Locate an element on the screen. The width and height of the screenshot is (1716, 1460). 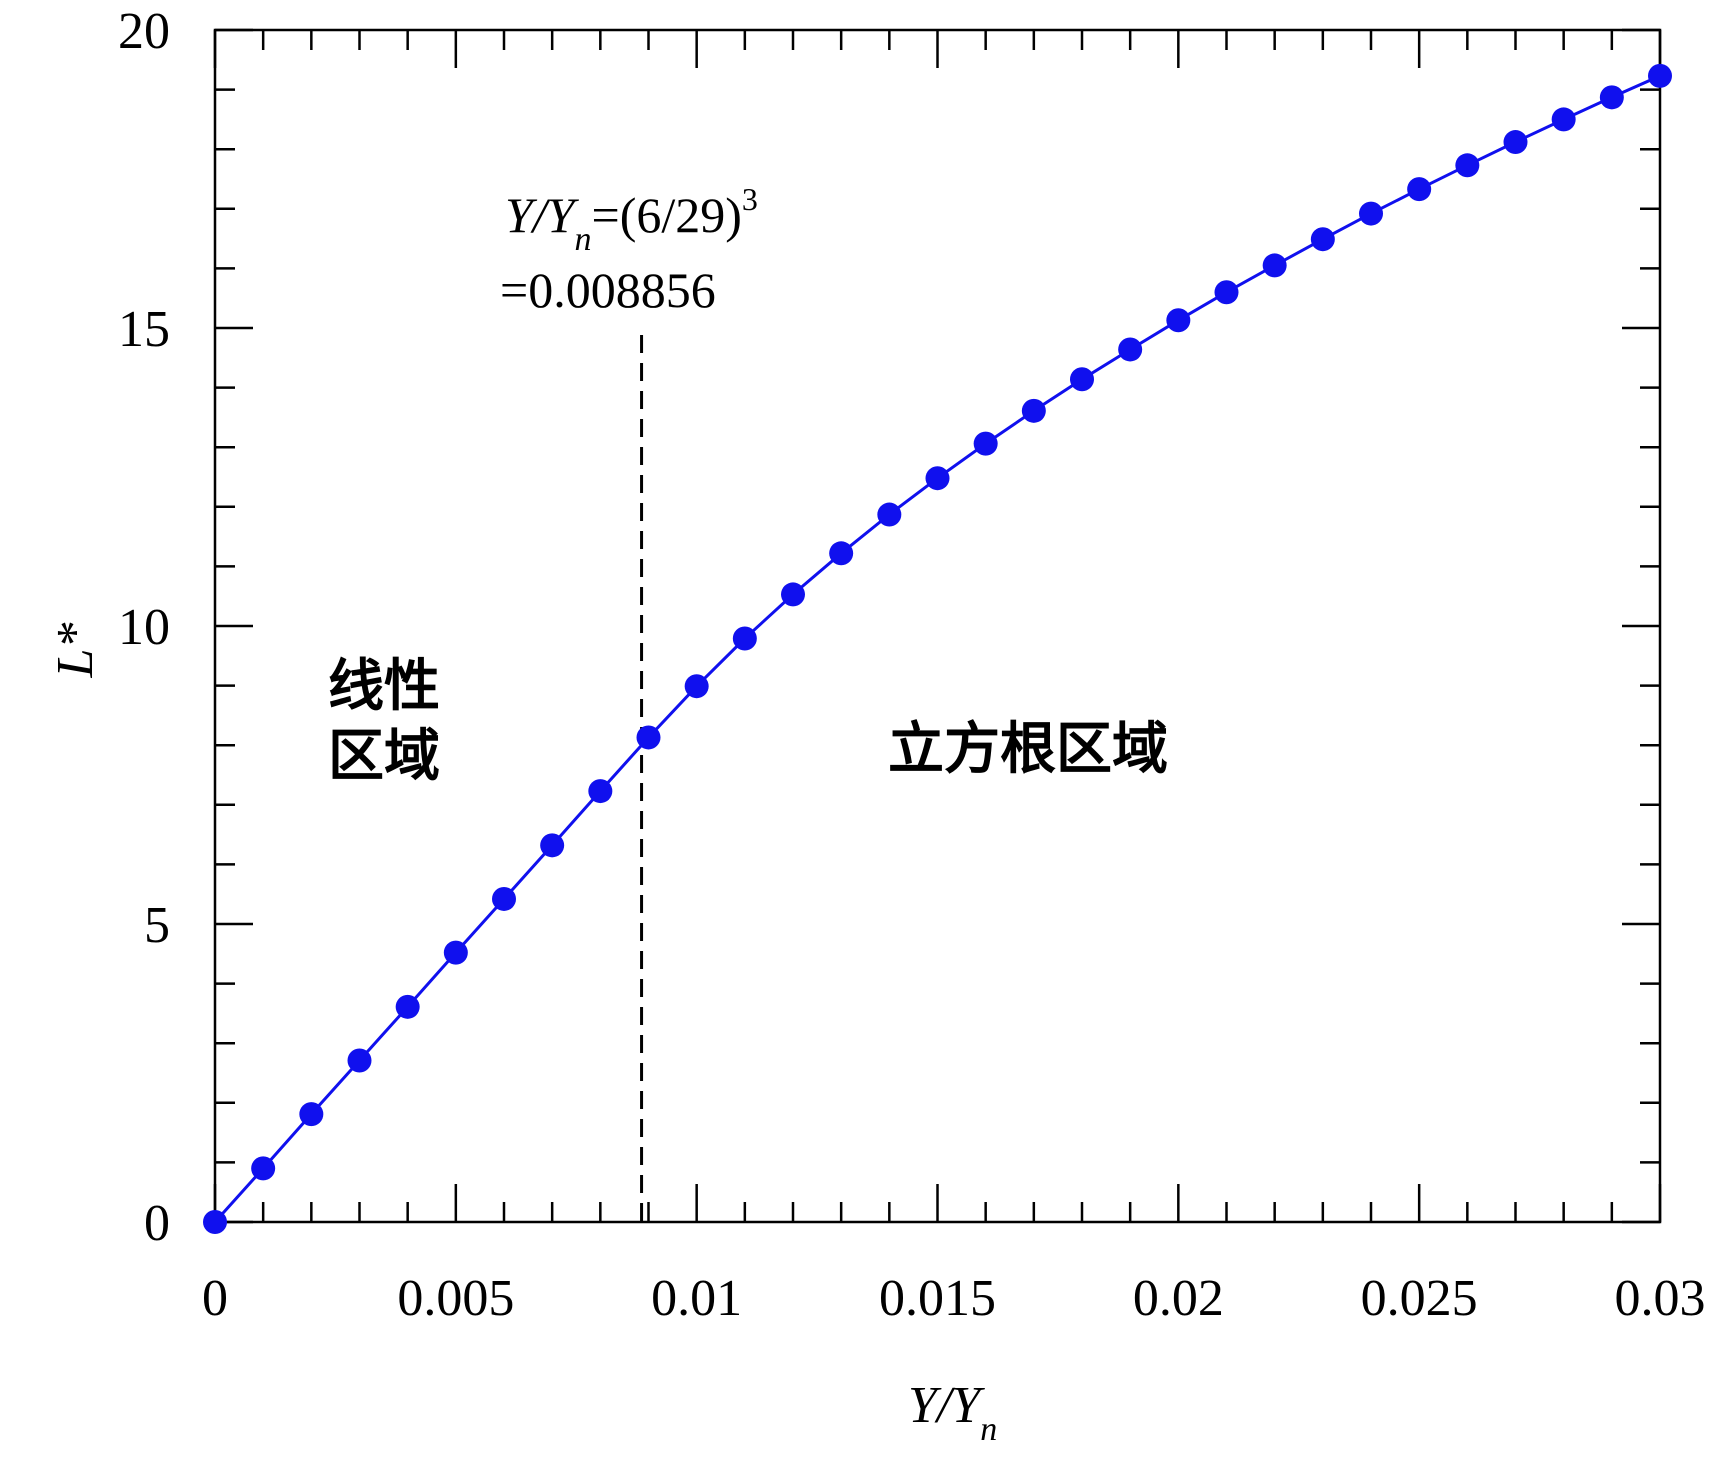
x-tick-label: 0.015 is located at coordinates (937, 1298).